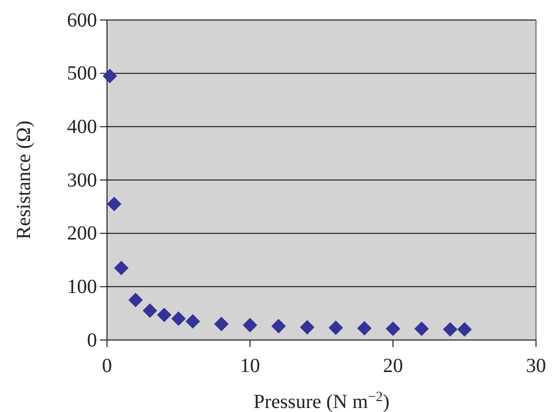 This screenshot has height=412, width=553. What do you see at coordinates (92, 340) in the screenshot?
I see `y-tick-label: 0` at bounding box center [92, 340].